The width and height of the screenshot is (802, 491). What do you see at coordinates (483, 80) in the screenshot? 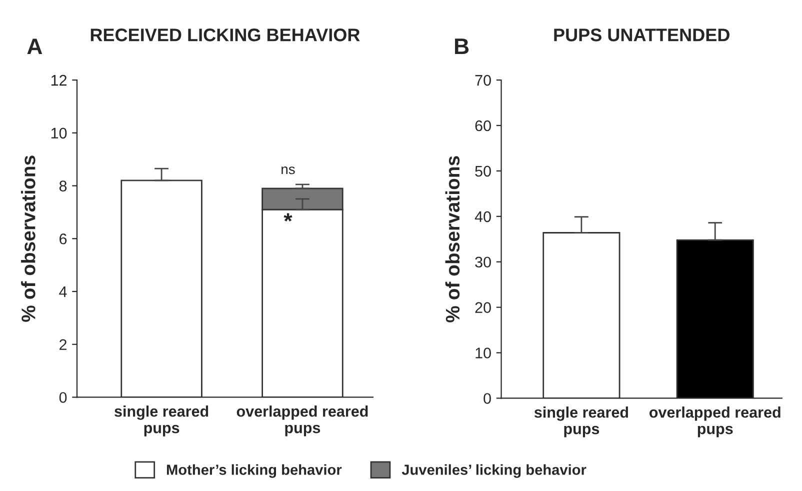
I see `y-tick-label: 70` at bounding box center [483, 80].